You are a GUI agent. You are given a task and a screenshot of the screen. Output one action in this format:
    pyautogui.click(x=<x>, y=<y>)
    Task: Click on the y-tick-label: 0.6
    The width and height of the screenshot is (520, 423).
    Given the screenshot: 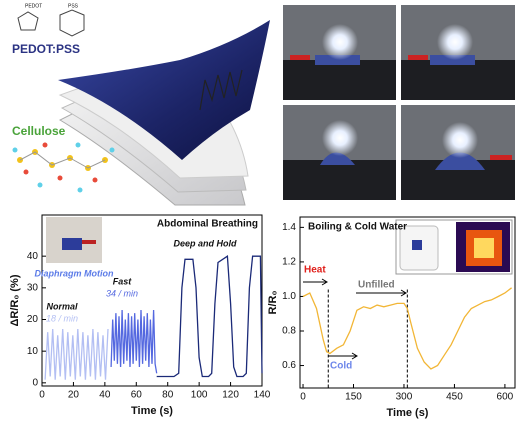 What is the action you would take?
    pyautogui.click(x=289, y=365)
    